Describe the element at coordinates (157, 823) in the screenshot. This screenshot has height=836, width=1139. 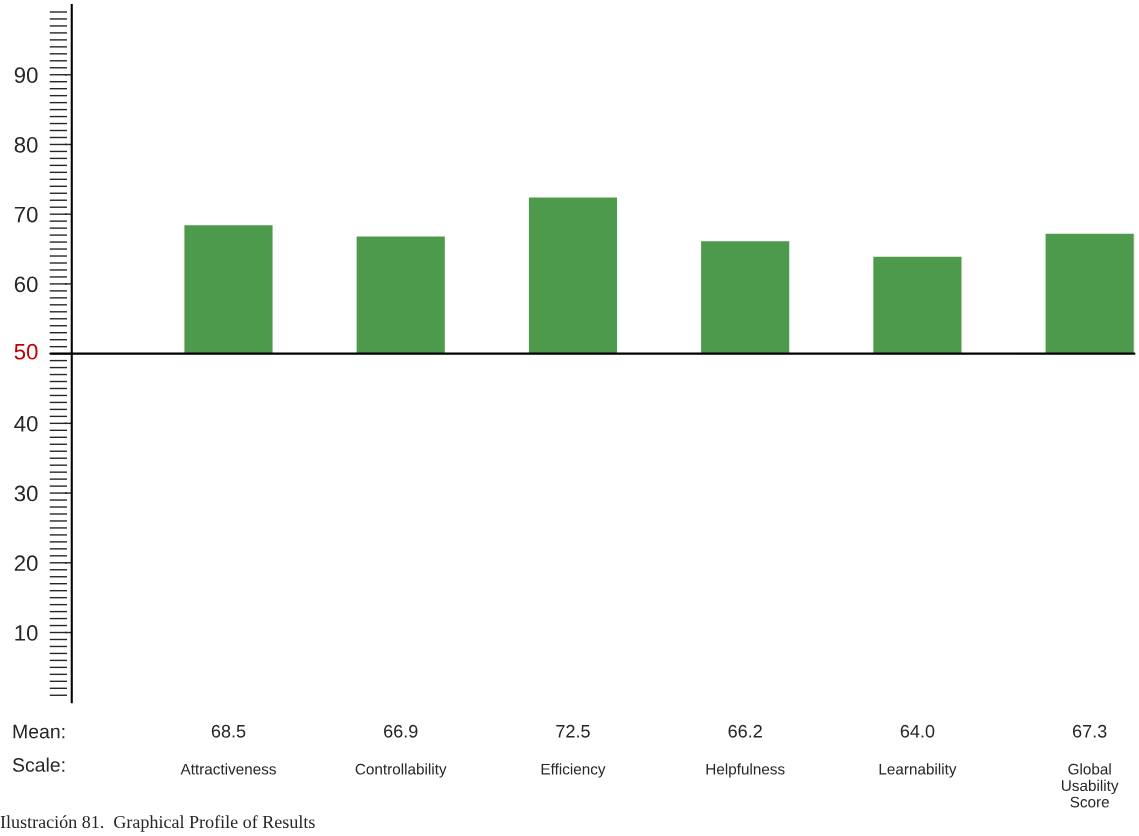
I see `text: Ilustración 81. Graphical Profile of Results` at that location.